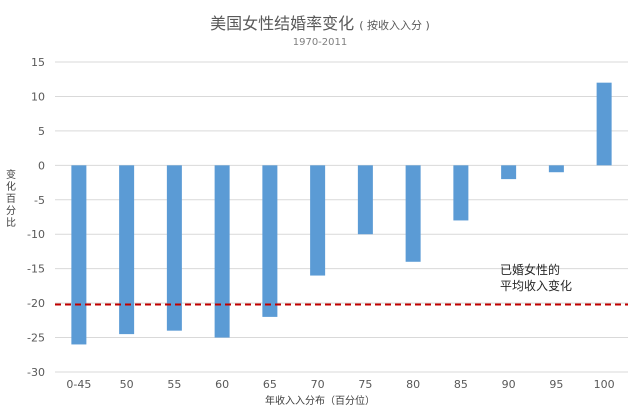  Describe the element at coordinates (365, 384) in the screenshot. I see `x-tick-label: 75` at that location.